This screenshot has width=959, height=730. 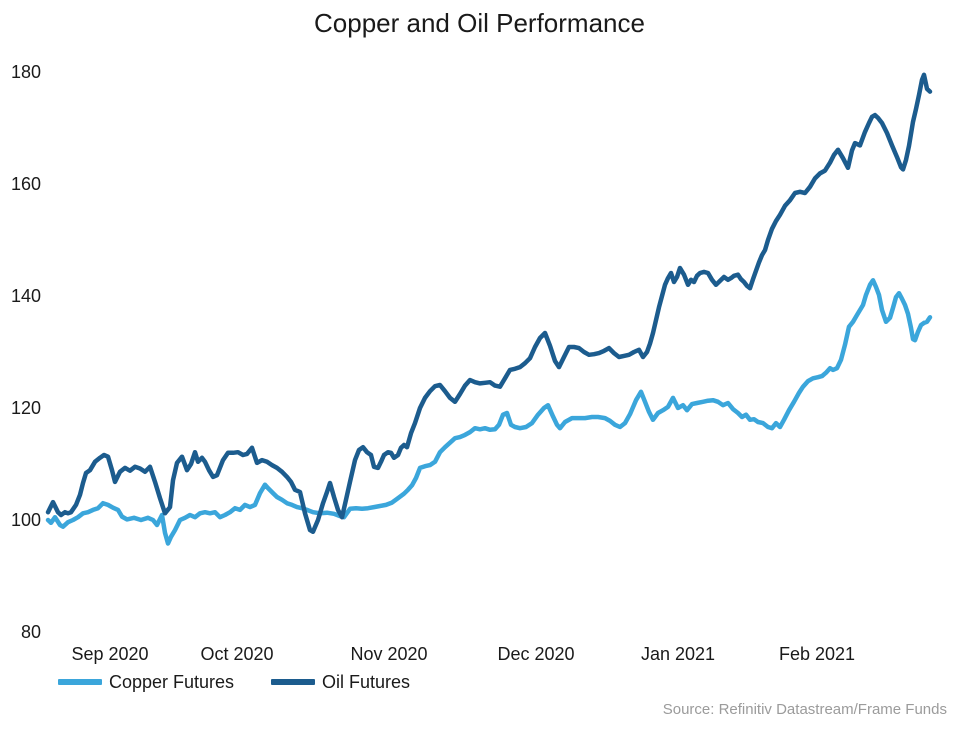 What do you see at coordinates (536, 654) in the screenshot?
I see `x-axis-label-dec-2020: Dec 2020` at bounding box center [536, 654].